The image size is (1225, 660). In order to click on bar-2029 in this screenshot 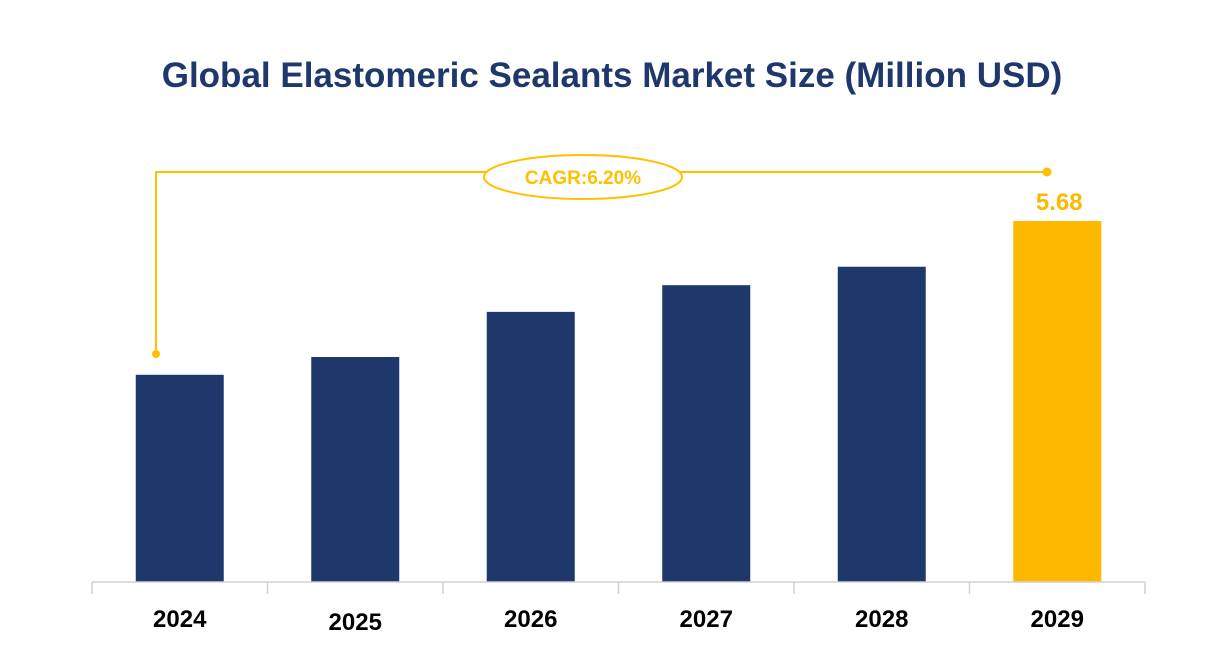, I will do `click(1057, 401)`.